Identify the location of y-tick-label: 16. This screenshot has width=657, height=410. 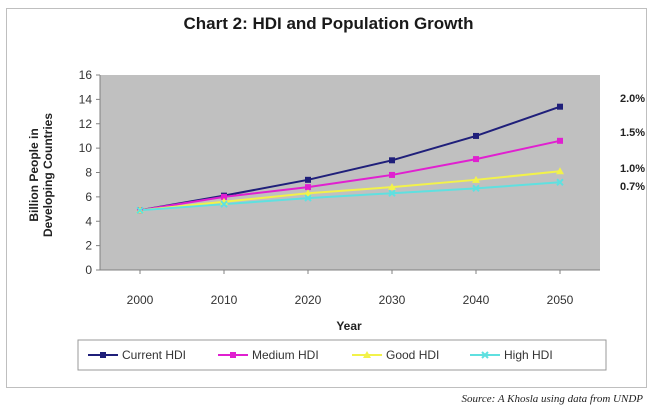
(86, 75).